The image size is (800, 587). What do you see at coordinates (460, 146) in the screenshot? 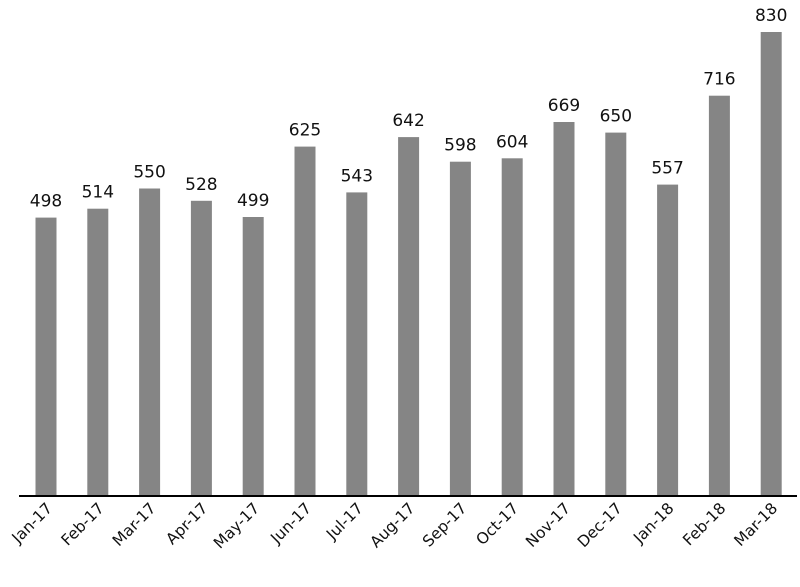
I see `value-label-sep-17: 598` at bounding box center [460, 146].